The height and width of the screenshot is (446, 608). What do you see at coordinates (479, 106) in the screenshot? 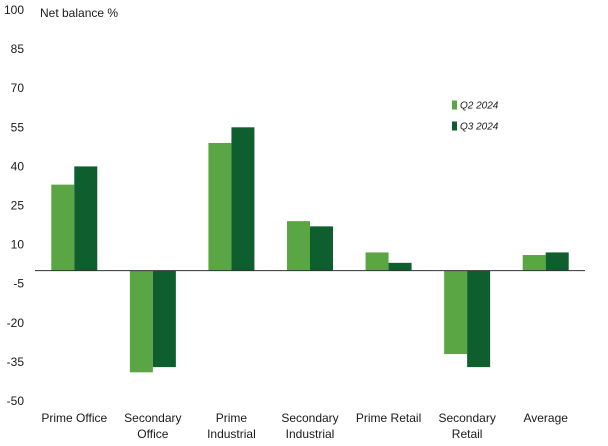
I see `legend-label: Q2 2024` at bounding box center [479, 106].